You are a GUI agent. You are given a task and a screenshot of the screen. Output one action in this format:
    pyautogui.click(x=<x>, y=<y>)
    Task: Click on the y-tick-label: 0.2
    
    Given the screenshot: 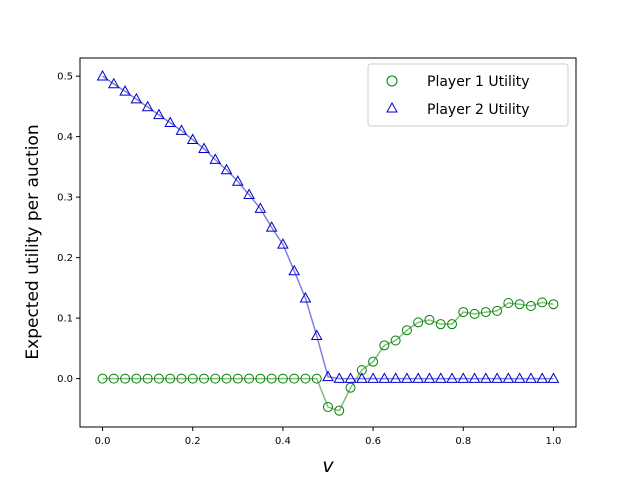 What is the action you would take?
    pyautogui.click(x=65, y=258)
    